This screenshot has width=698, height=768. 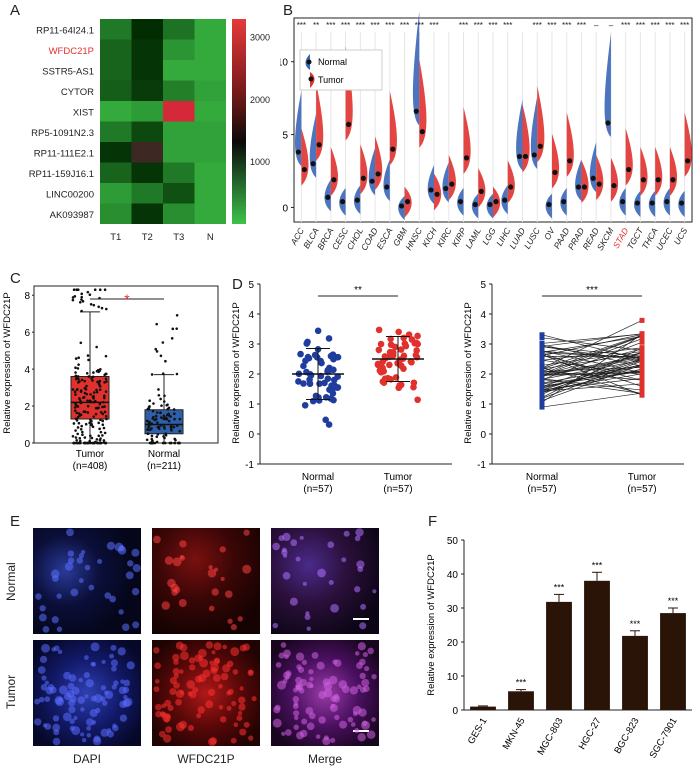 I want to click on violin-cancer-label: LAML, so click(x=473, y=238).